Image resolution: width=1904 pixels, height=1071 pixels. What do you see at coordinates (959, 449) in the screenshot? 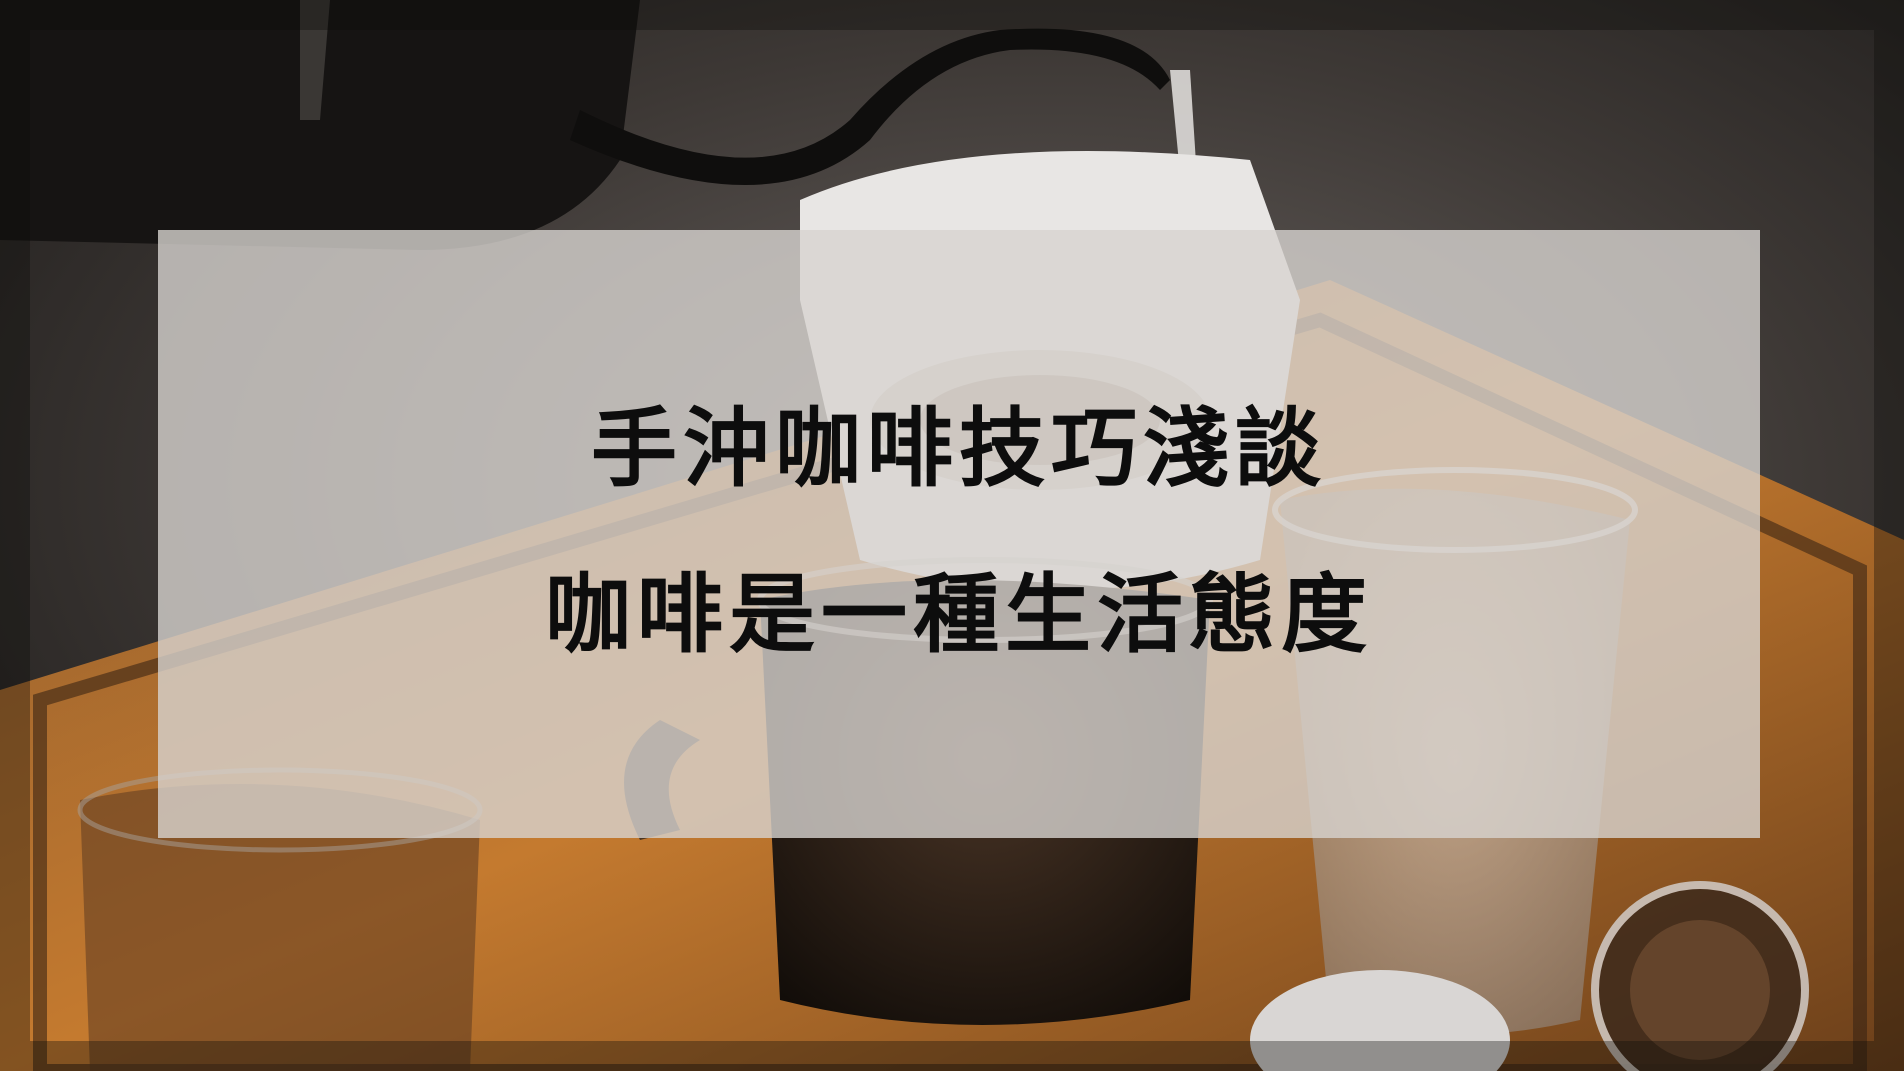
I see `banner-title: 手沖咖啡技巧淺談` at bounding box center [959, 449].